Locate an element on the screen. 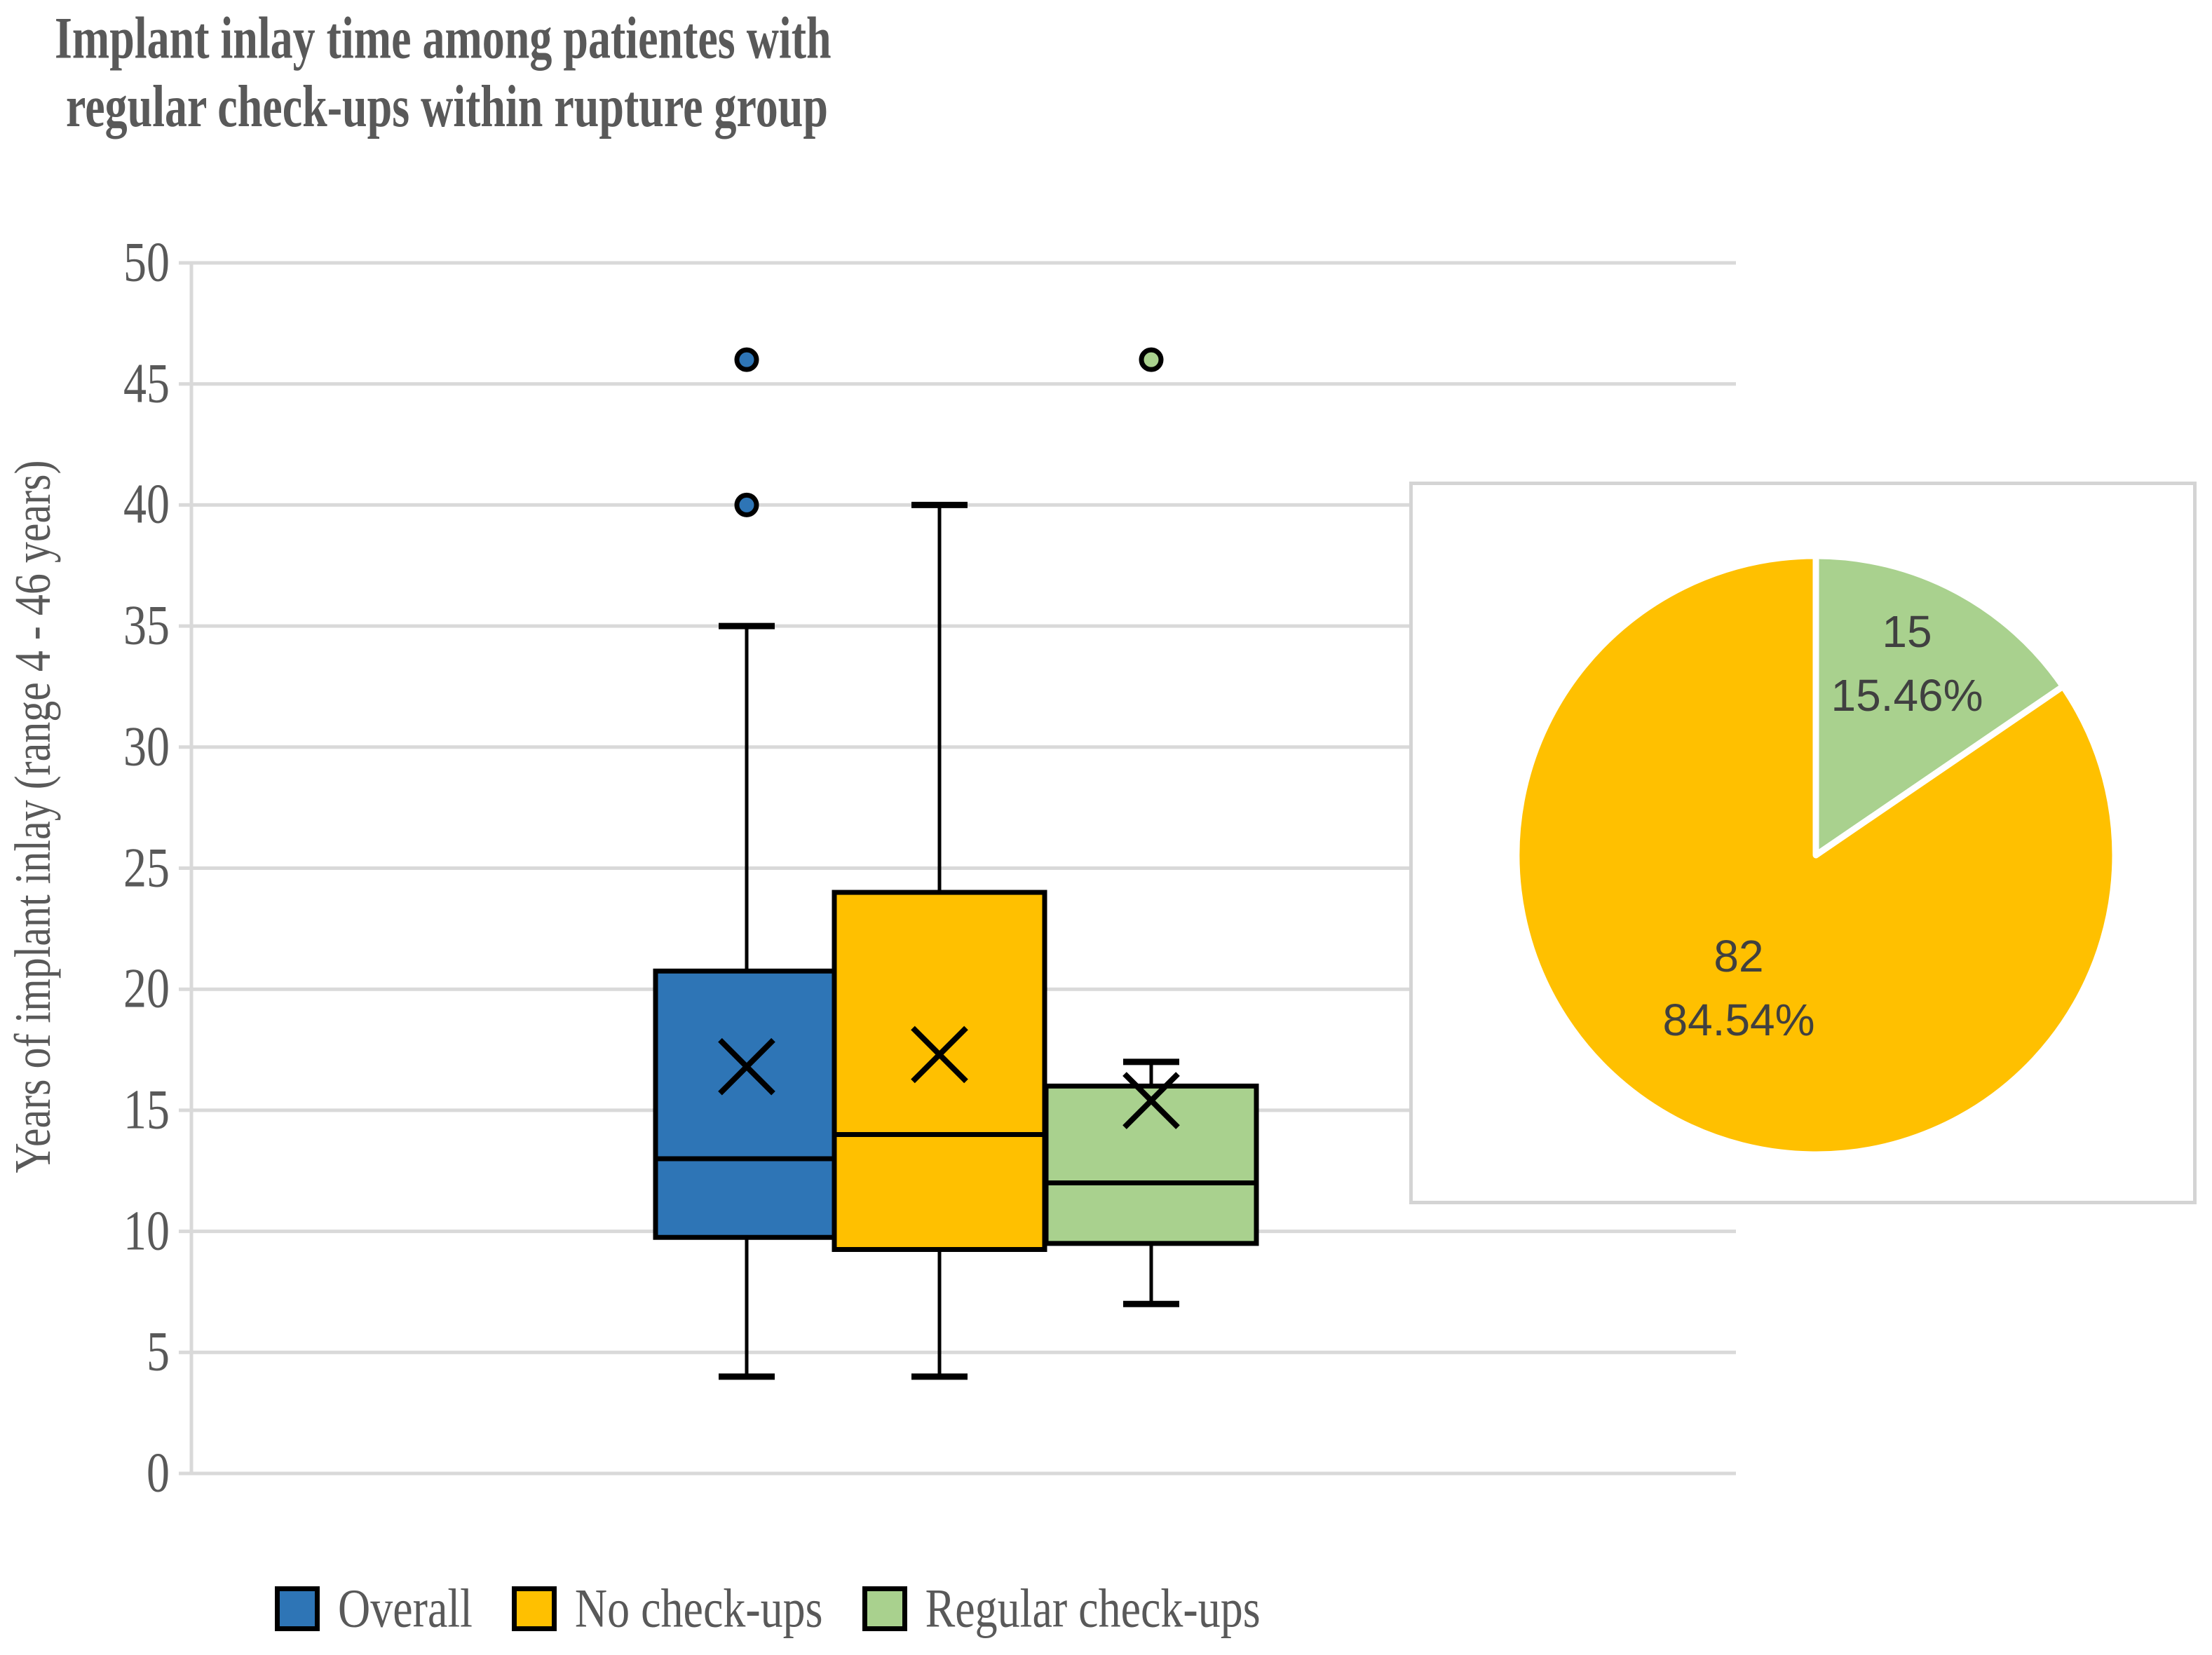  pie-label-regular-checkups: 15 15.46% is located at coordinates (1907, 664).